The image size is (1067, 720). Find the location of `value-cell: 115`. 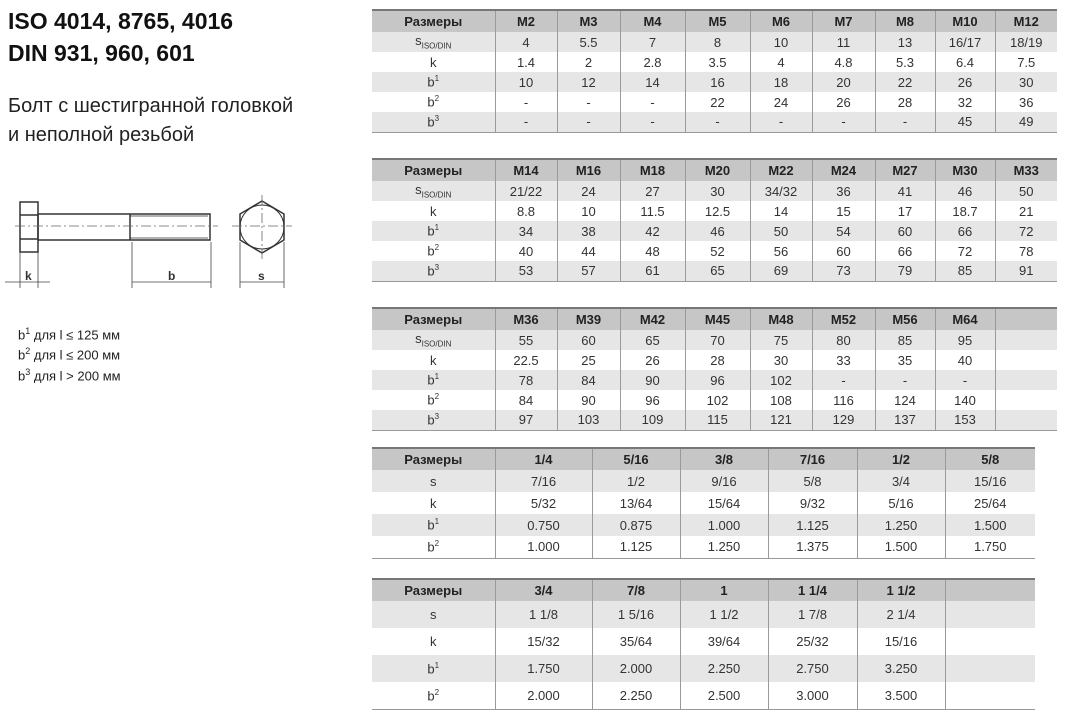

value-cell: 115 is located at coordinates (717, 420).